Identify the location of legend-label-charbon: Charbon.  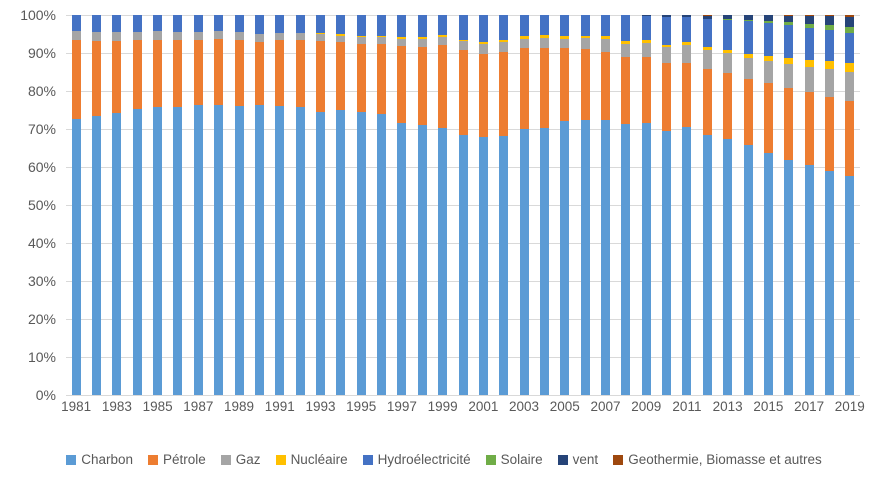
(107, 459).